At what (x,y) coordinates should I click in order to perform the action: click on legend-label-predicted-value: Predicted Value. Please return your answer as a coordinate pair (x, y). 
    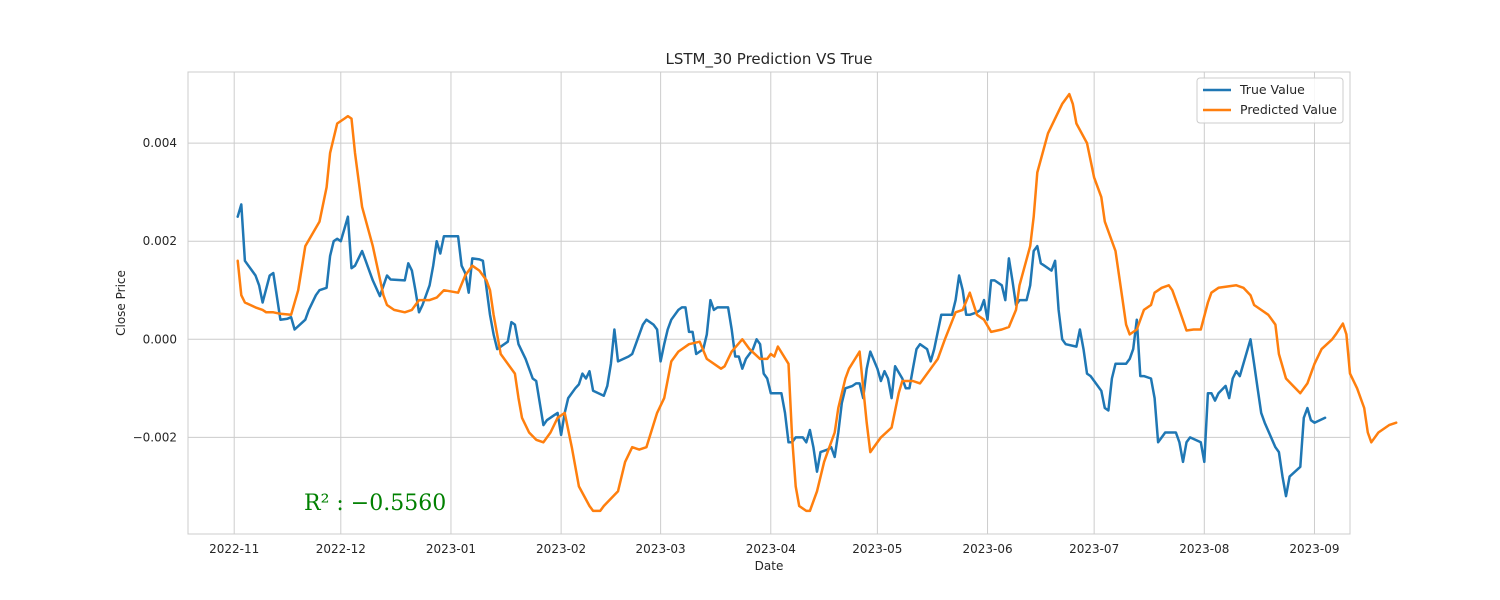
    Looking at the image, I should click on (1288, 109).